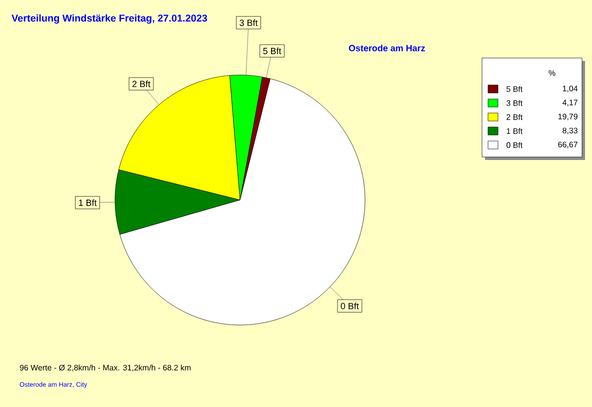  I want to click on text: Osterode am Harz, so click(386, 48).